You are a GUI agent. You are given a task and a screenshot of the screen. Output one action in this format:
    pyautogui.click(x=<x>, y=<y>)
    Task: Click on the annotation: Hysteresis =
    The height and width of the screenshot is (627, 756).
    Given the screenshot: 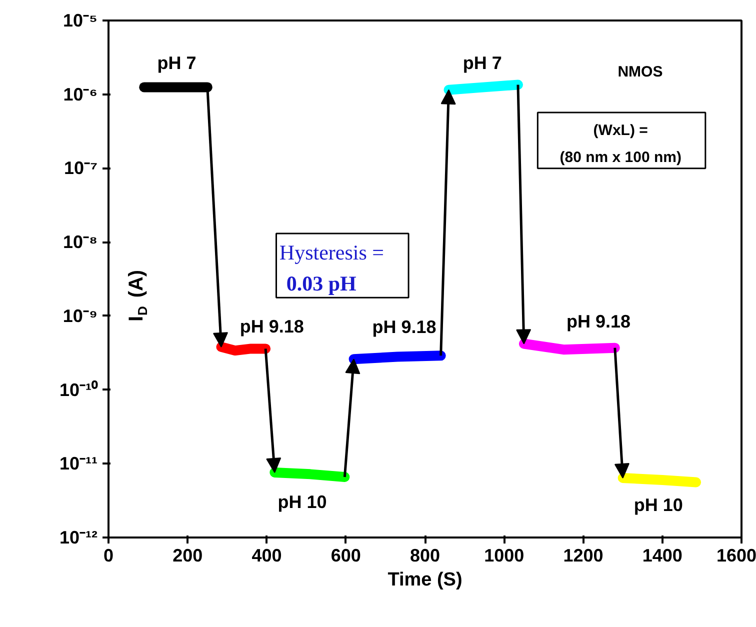 What is the action you would take?
    pyautogui.click(x=331, y=252)
    